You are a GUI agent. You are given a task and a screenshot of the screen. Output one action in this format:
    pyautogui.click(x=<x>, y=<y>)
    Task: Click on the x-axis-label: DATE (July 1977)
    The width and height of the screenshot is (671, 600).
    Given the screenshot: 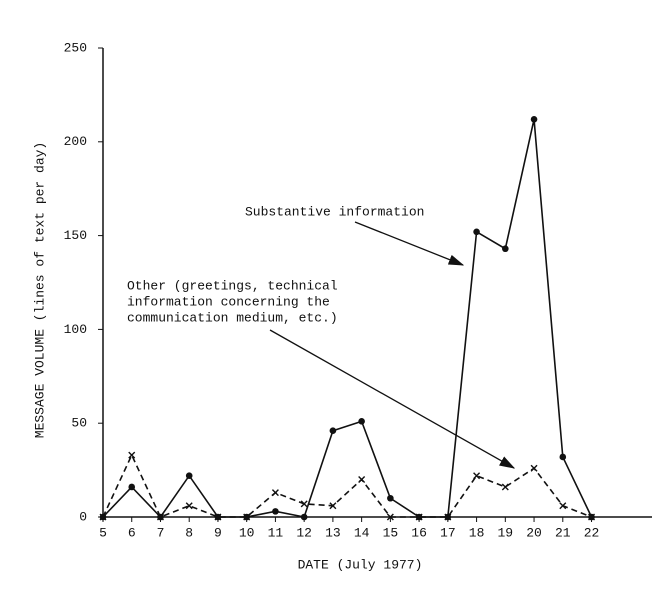 What is the action you would take?
    pyautogui.click(x=360, y=564)
    